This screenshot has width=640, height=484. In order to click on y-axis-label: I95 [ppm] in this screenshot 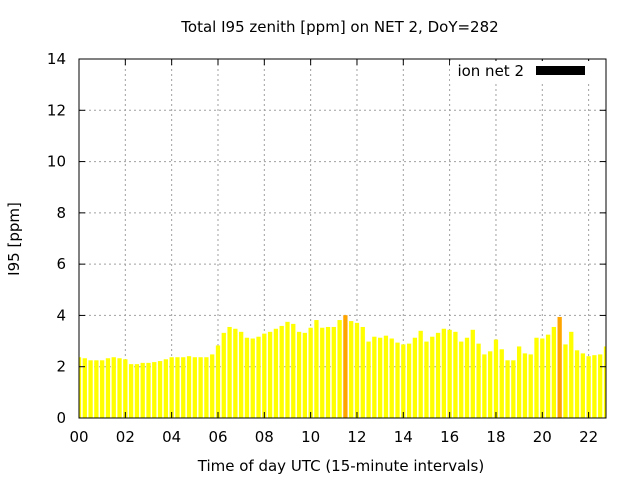, I will do `click(14, 239)`.